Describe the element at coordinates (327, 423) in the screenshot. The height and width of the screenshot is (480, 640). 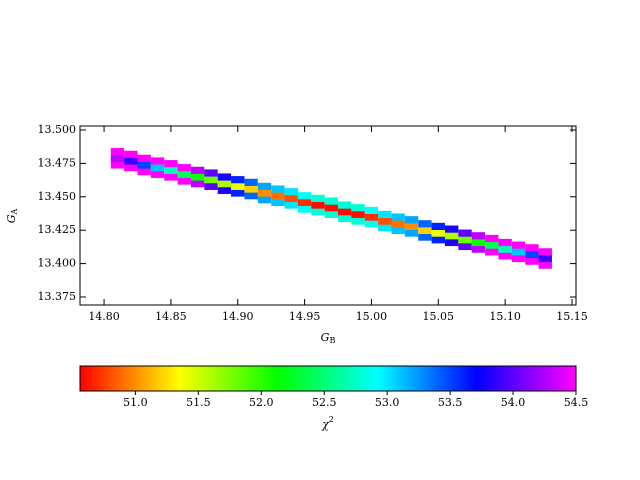
I see `colorbar-label: χ2` at that location.